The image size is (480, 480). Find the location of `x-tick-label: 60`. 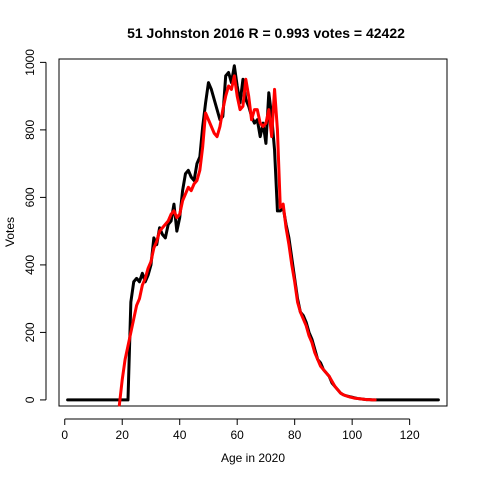

x-tick-label: 60 is located at coordinates (238, 435).